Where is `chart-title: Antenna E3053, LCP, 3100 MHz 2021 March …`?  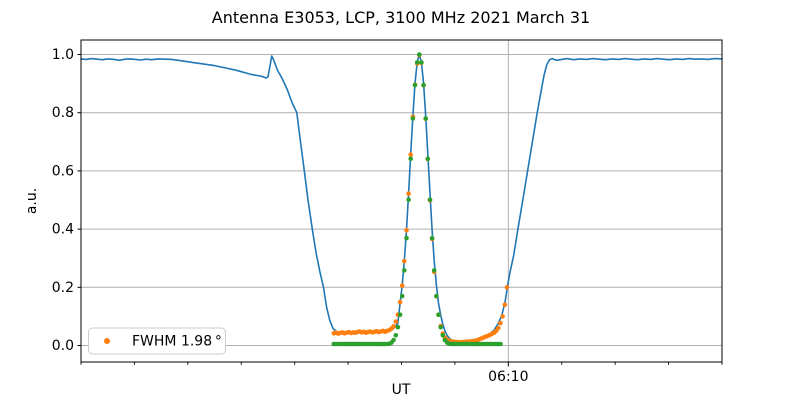 chart-title: Antenna E3053, LCP, 3100 MHz 2021 March … is located at coordinates (401, 17).